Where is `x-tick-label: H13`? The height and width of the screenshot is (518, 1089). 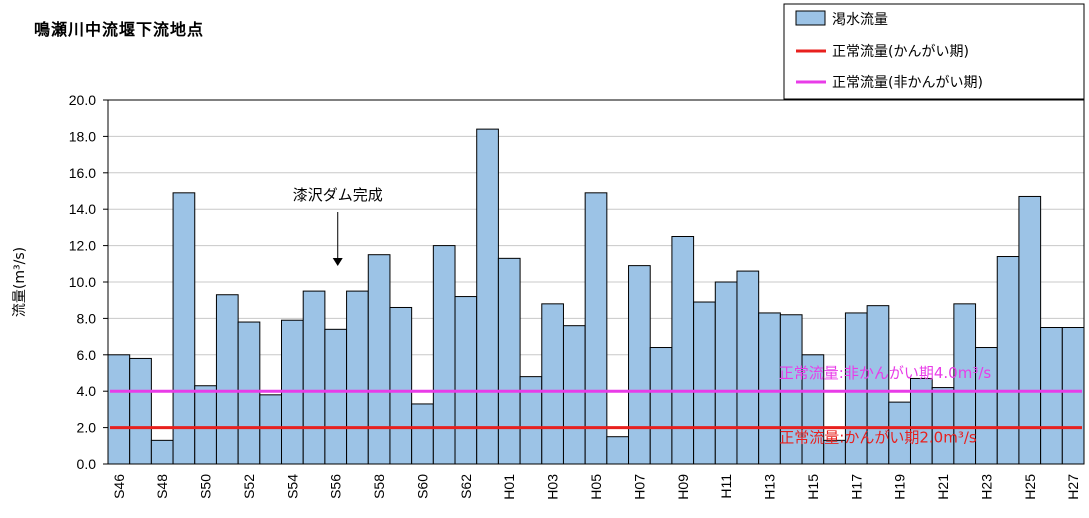
x-tick-label: H13 is located at coordinates (770, 487).